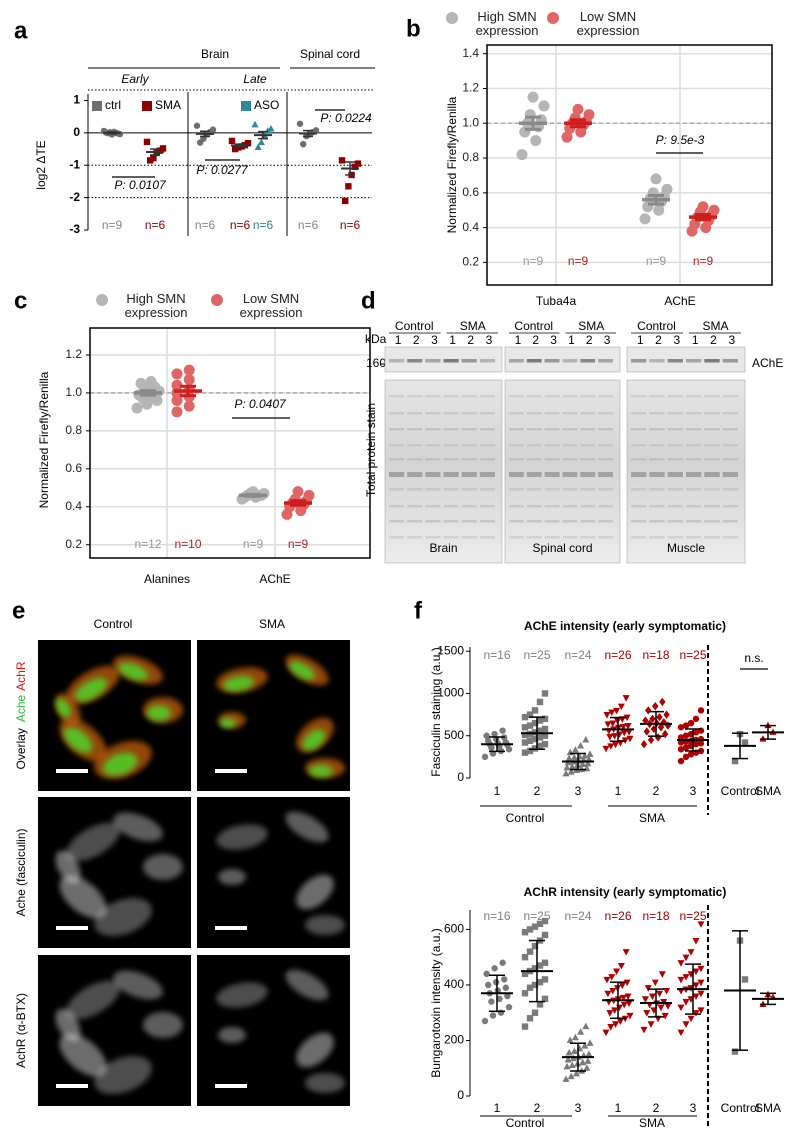 The width and height of the screenshot is (800, 1130). I want to click on x-tick-label: SMA, so click(768, 791).